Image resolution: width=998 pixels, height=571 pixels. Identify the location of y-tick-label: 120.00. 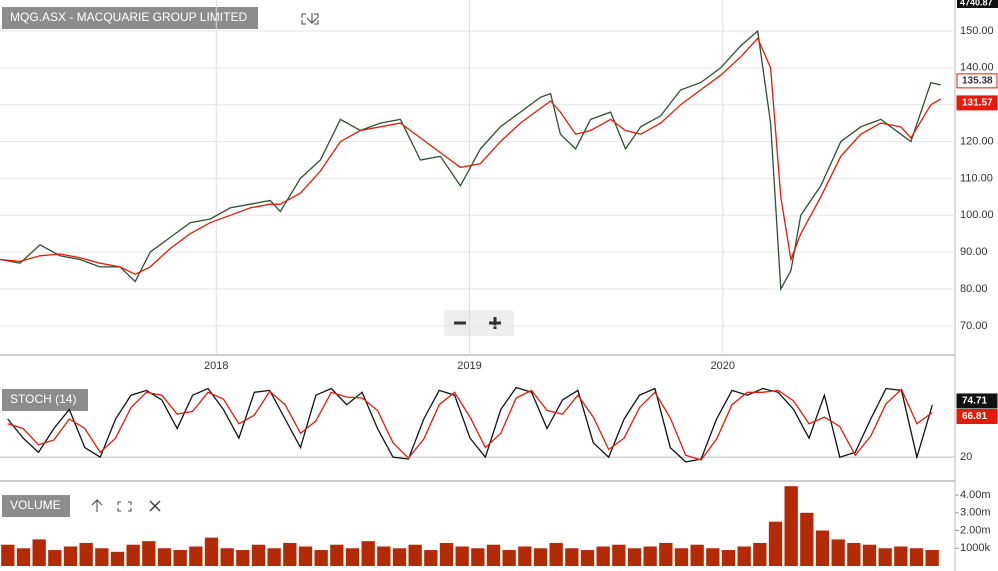
(977, 141).